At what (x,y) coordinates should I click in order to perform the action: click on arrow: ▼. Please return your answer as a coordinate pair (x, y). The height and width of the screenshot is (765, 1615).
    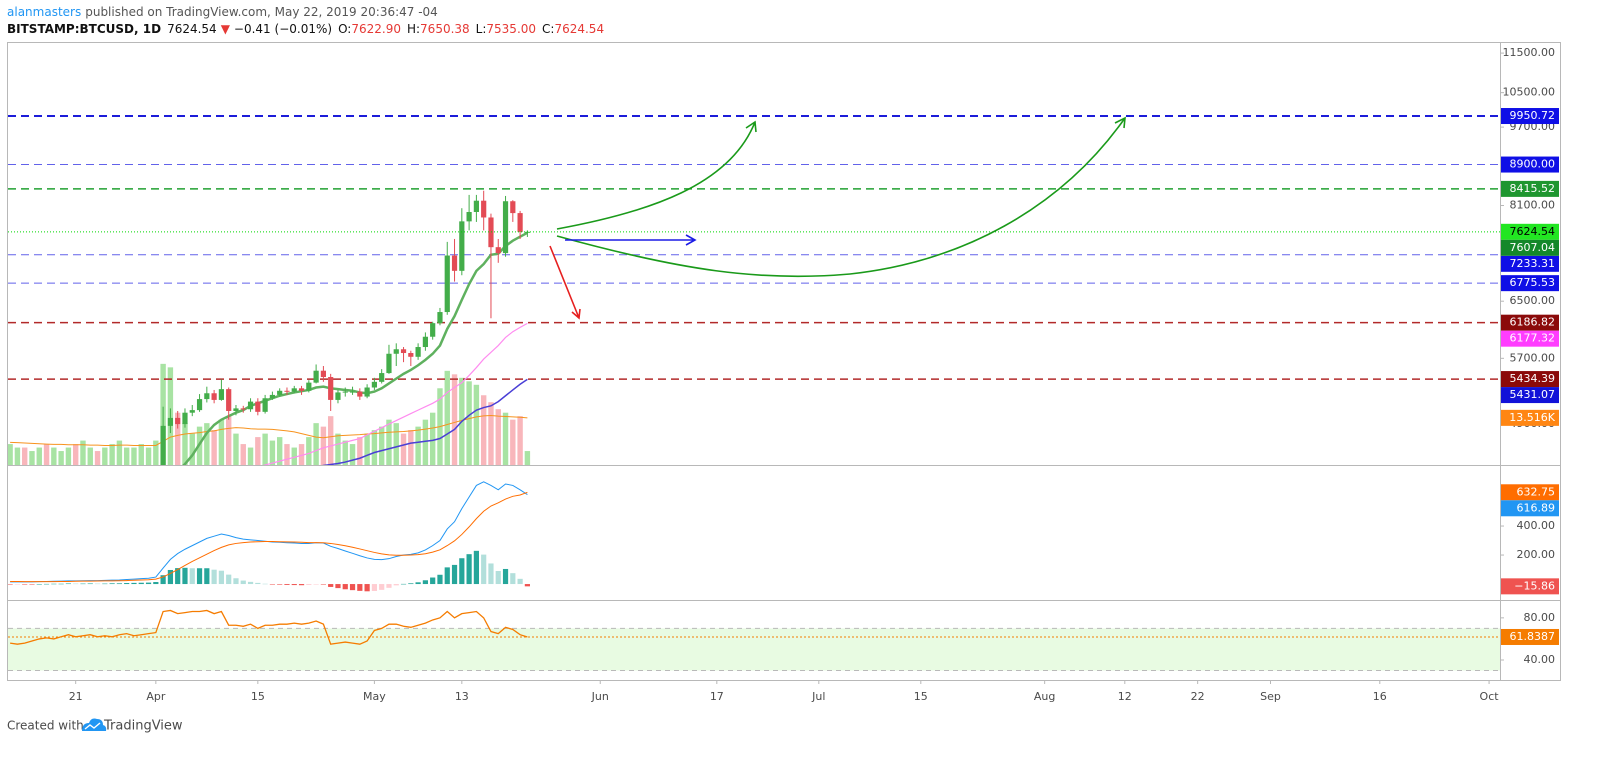
    Looking at the image, I should click on (226, 29).